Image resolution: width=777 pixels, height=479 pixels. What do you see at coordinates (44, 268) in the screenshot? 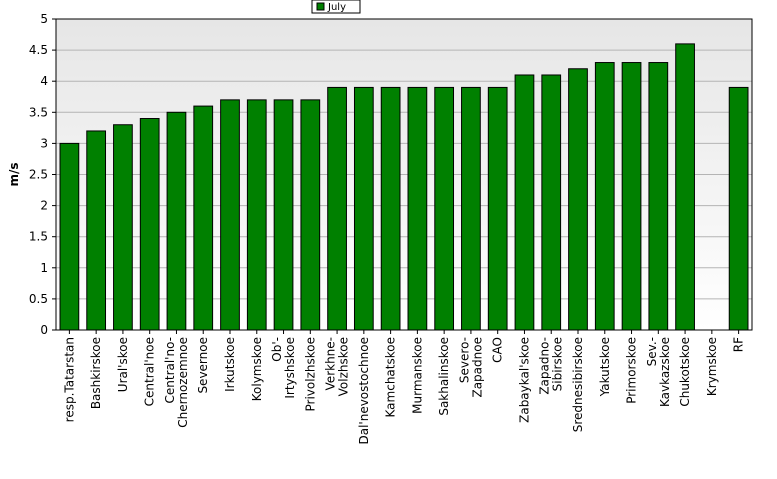
I see `y-tick-label: 1` at bounding box center [44, 268].